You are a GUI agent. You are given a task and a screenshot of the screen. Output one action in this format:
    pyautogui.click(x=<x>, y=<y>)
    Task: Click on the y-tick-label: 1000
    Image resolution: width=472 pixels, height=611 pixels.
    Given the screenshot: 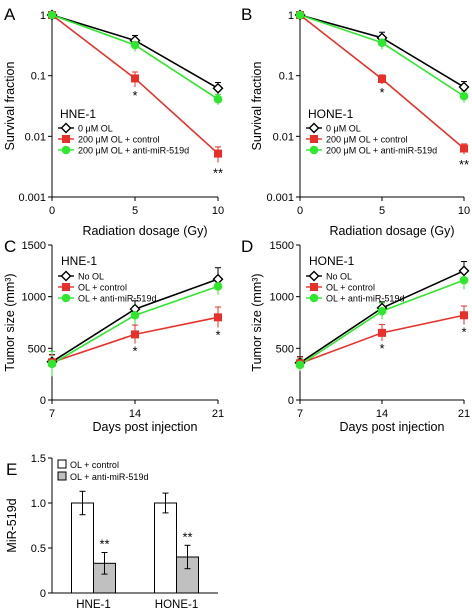 What is the action you would take?
    pyautogui.click(x=34, y=298)
    